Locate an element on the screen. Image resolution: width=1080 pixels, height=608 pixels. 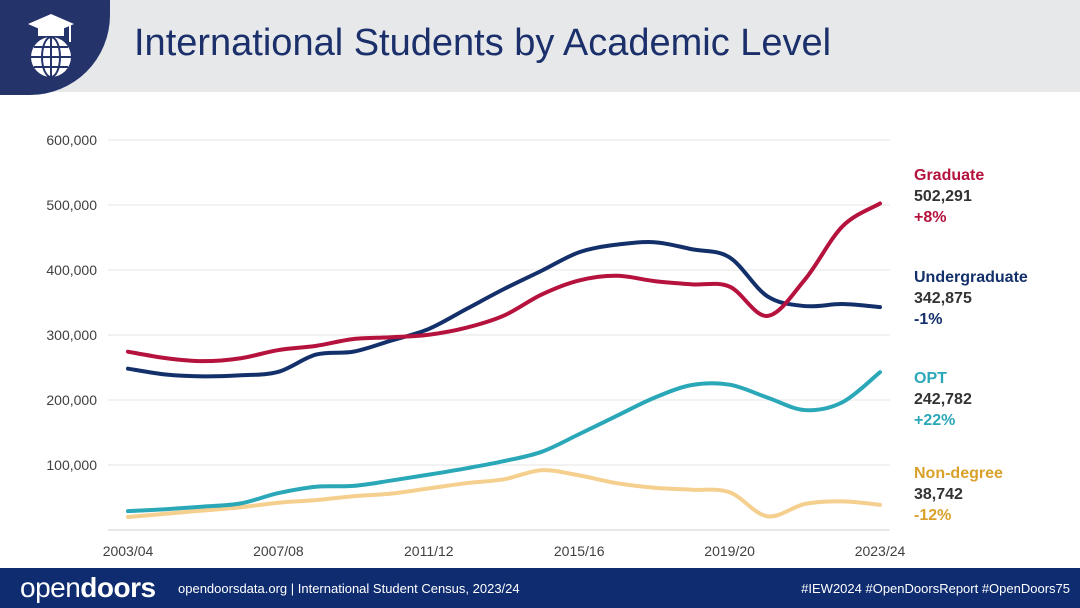
y-tick-label: 100,000 is located at coordinates (71, 465).